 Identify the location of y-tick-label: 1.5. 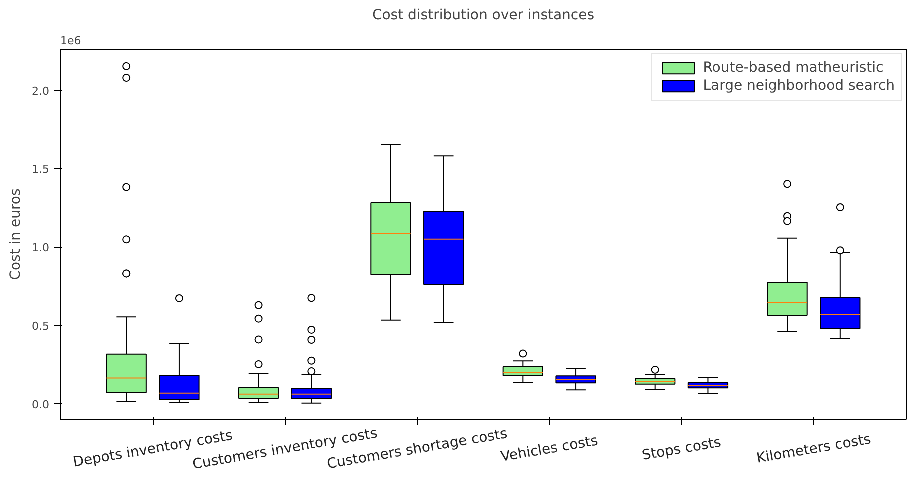
(41, 169).